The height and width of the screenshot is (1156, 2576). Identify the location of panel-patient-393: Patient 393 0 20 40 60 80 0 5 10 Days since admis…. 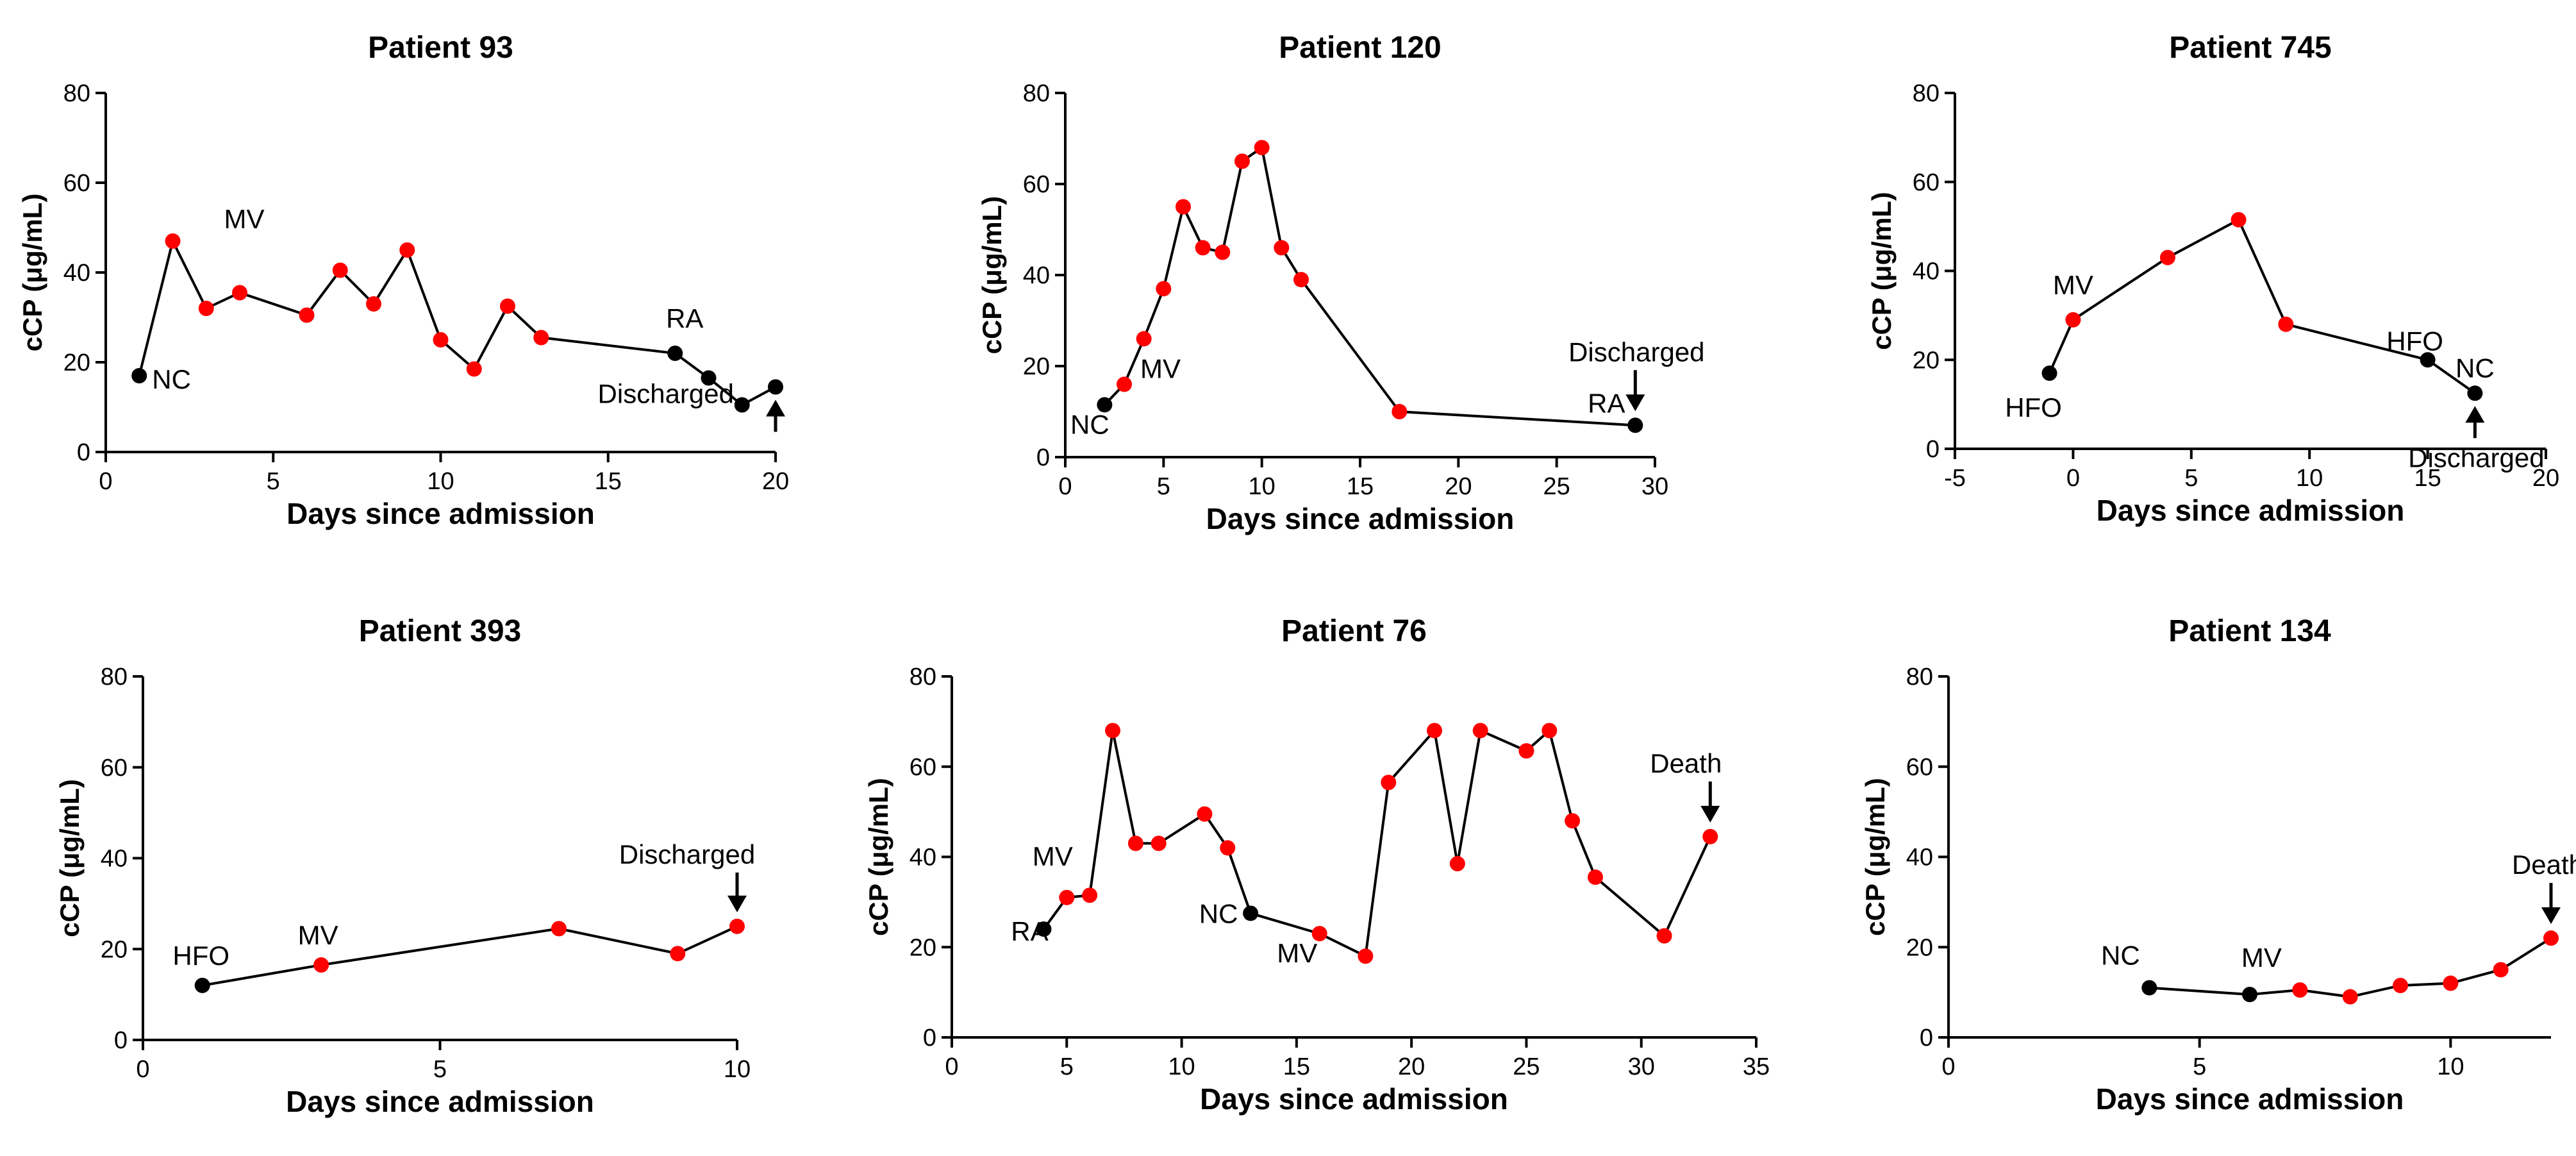
(404, 866).